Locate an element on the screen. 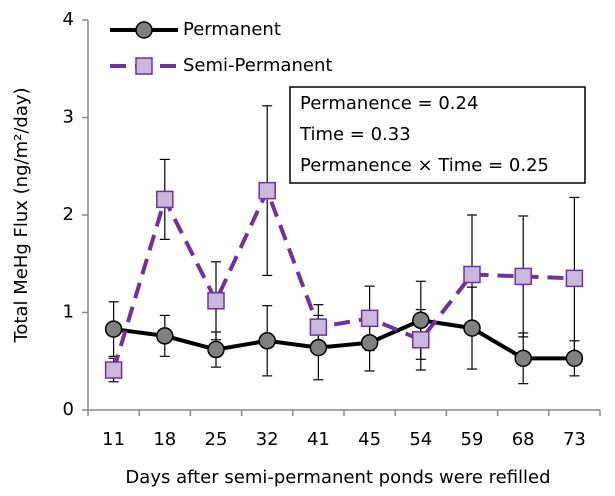 This screenshot has width=615, height=496. y-tick-label: 3 is located at coordinates (68, 117).